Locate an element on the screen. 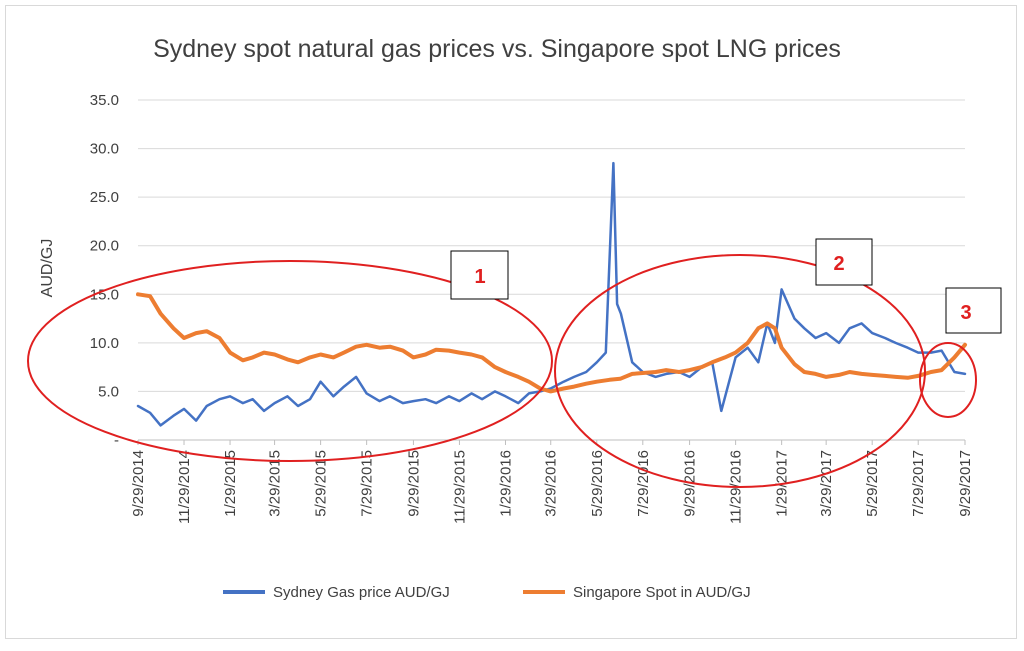  x-tick-label: 3/29/2016 is located at coordinates (551, 483).